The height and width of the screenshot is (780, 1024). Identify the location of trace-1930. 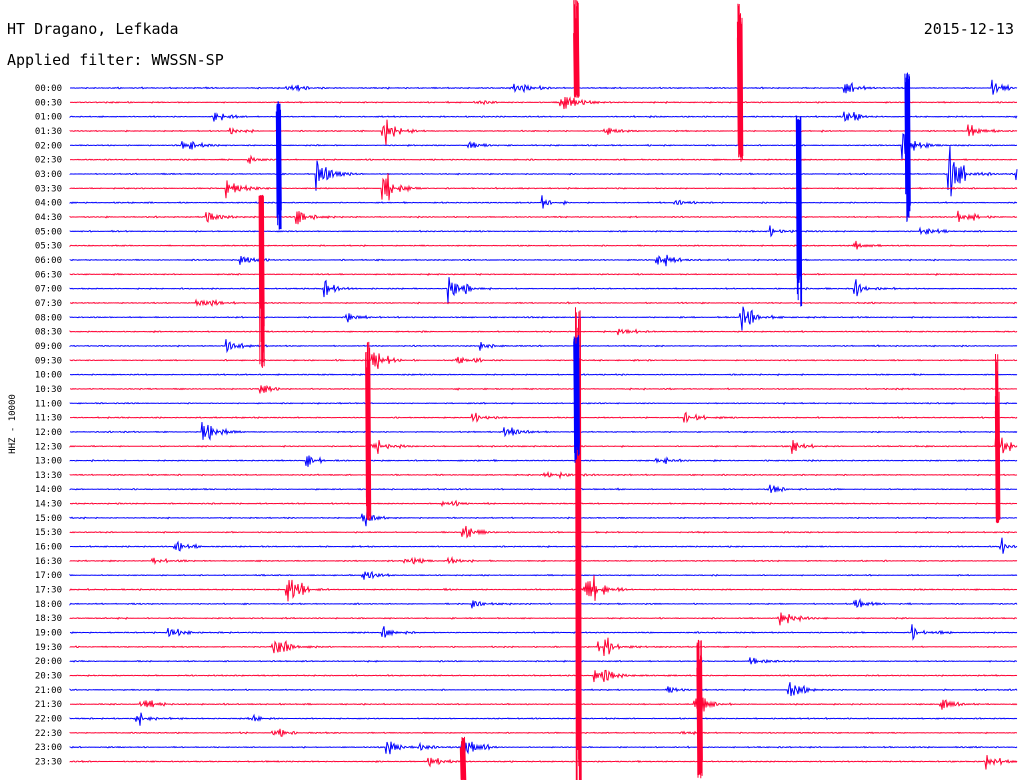
(543, 647).